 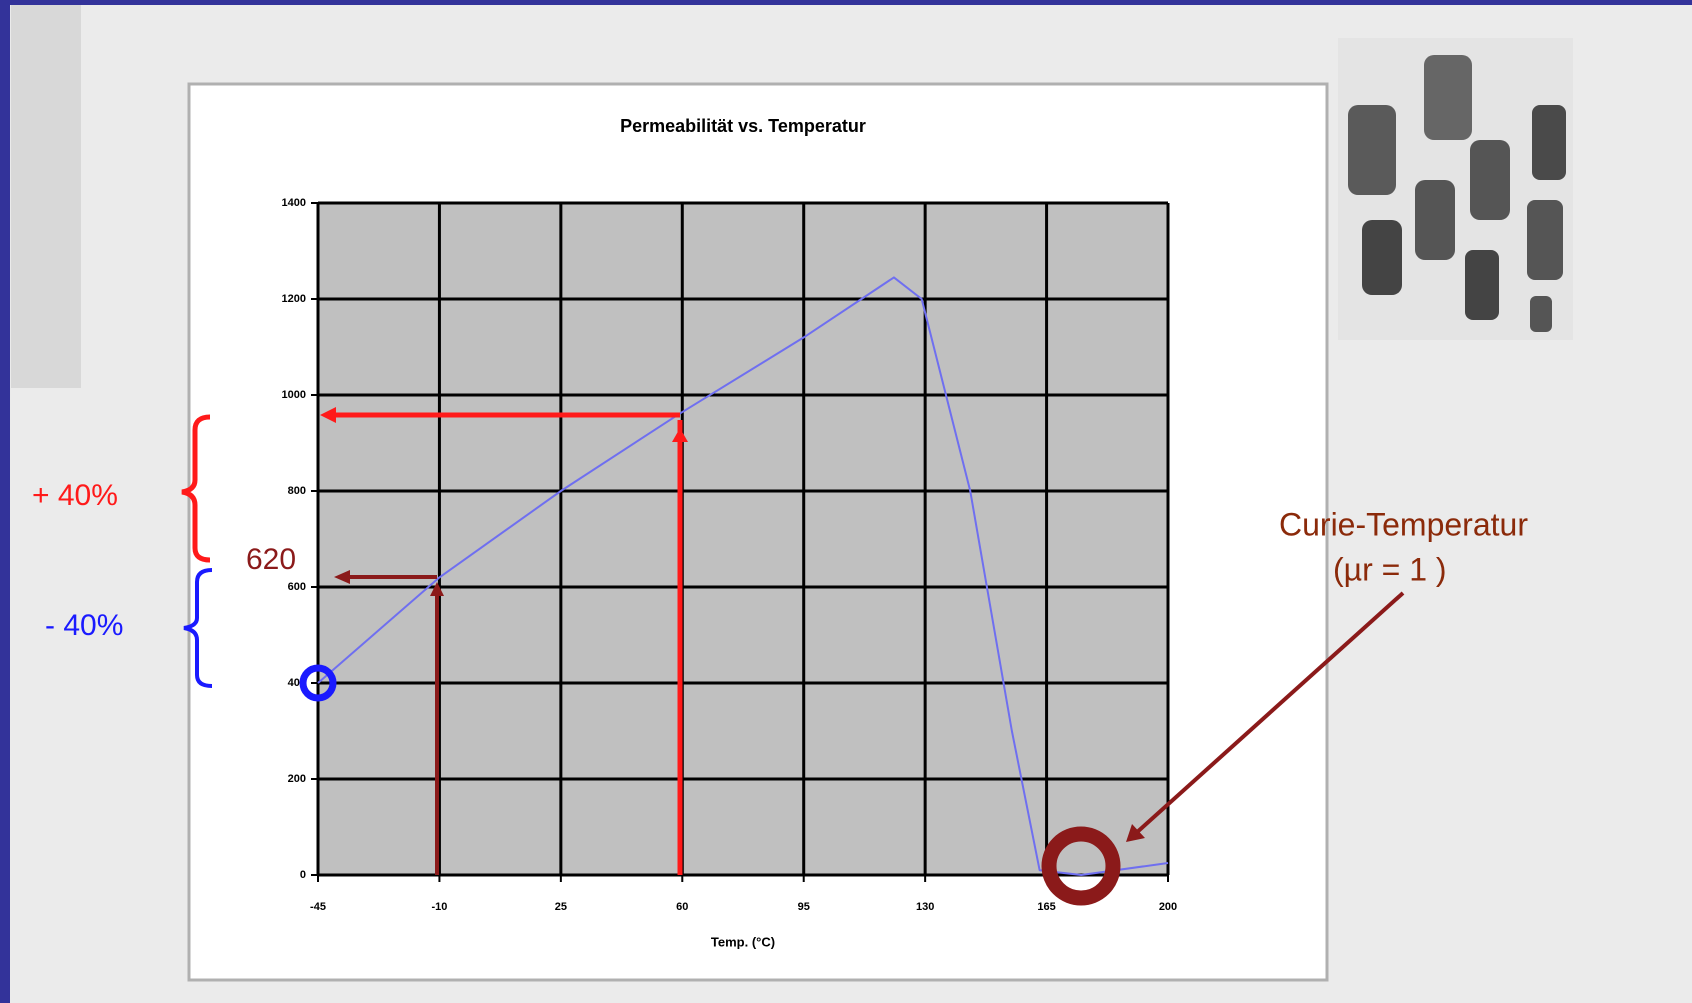 I want to click on side-panel, so click(x=46, y=196).